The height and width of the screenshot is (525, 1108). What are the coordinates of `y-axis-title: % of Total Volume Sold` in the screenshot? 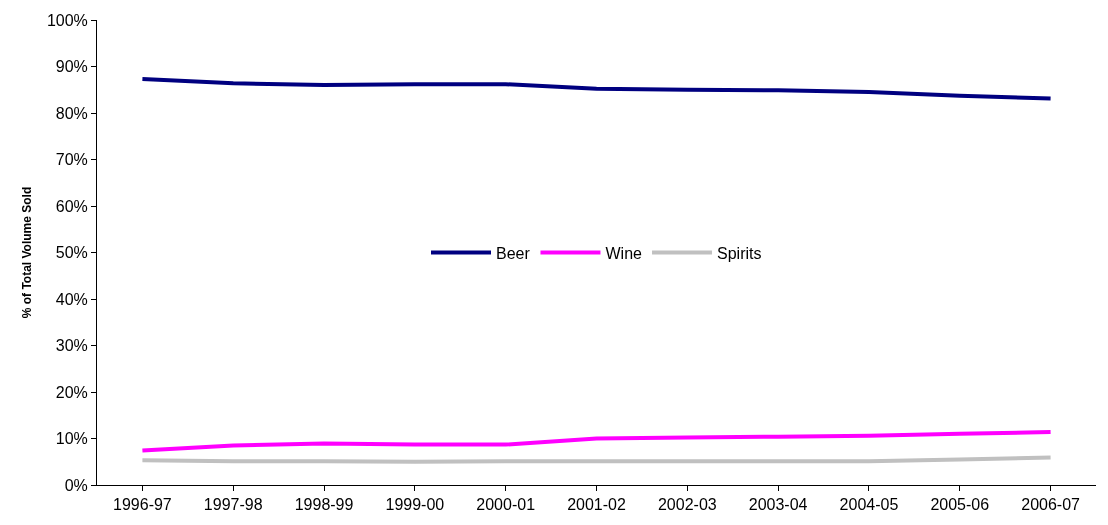 It's located at (27, 252).